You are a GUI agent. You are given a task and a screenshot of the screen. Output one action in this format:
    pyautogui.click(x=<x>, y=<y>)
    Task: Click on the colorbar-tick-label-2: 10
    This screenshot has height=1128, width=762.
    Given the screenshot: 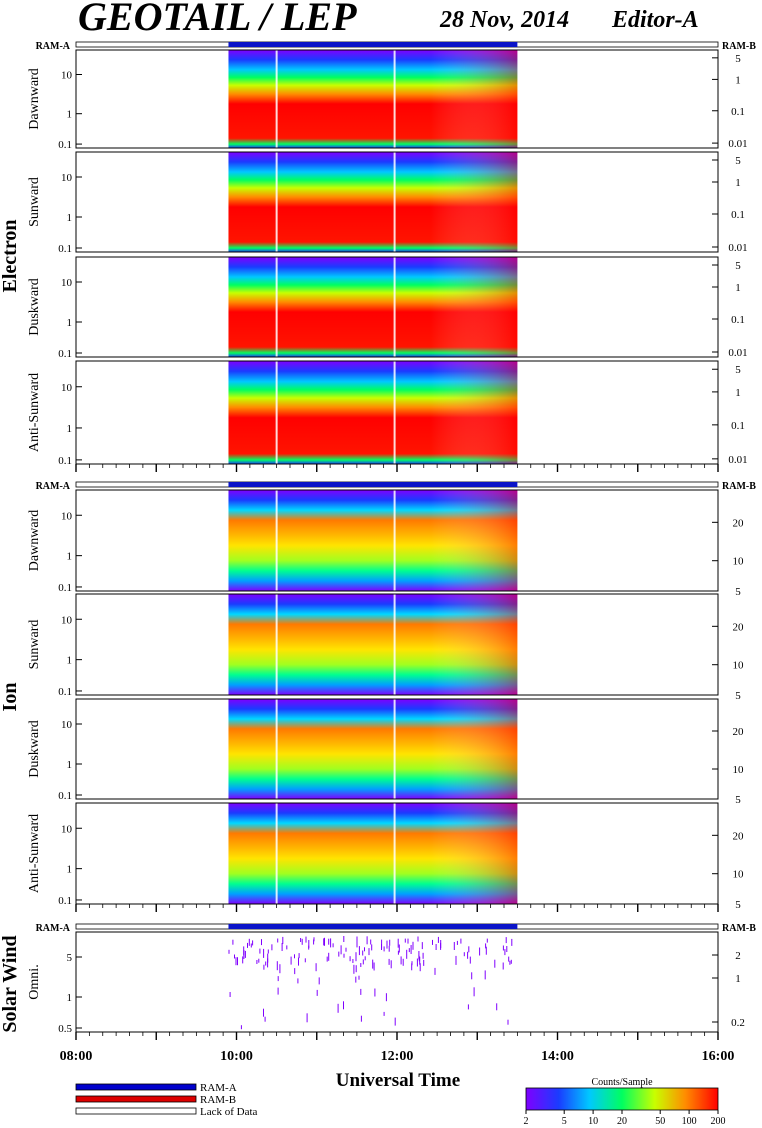 What is the action you would take?
    pyautogui.click(x=593, y=1121)
    